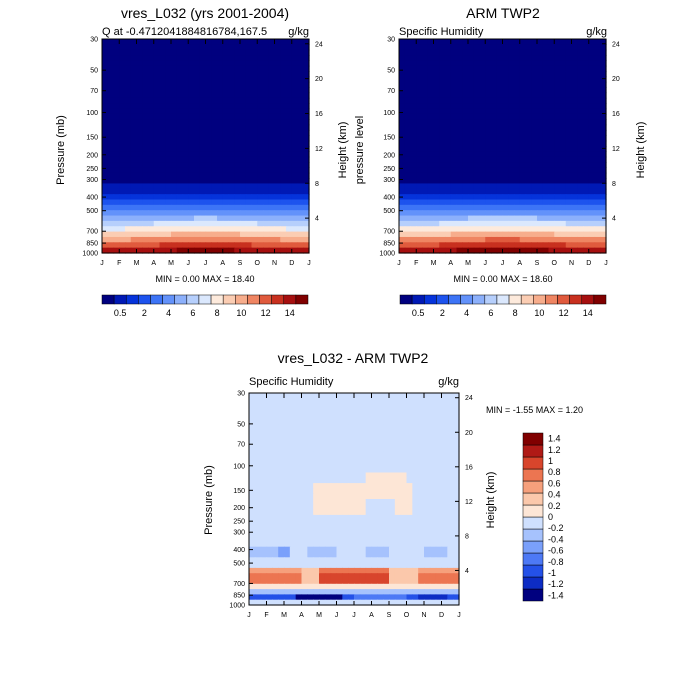 The height and width of the screenshot is (700, 700). I want to click on colorbar-swatch, so click(563, 299).